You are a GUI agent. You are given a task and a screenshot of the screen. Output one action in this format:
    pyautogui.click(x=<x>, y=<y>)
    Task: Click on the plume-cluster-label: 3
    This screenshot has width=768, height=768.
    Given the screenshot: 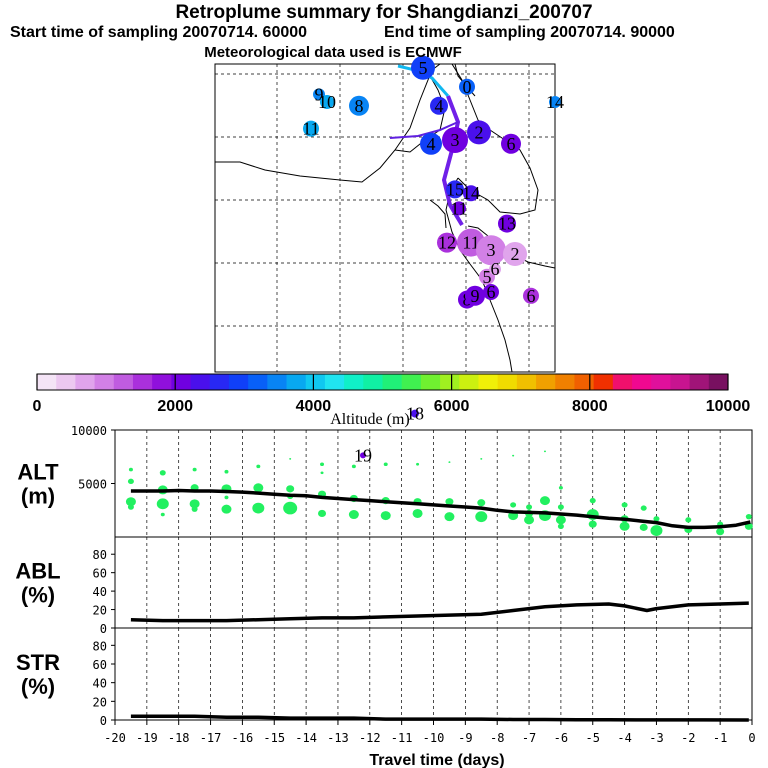 What is the action you would take?
    pyautogui.click(x=455, y=140)
    